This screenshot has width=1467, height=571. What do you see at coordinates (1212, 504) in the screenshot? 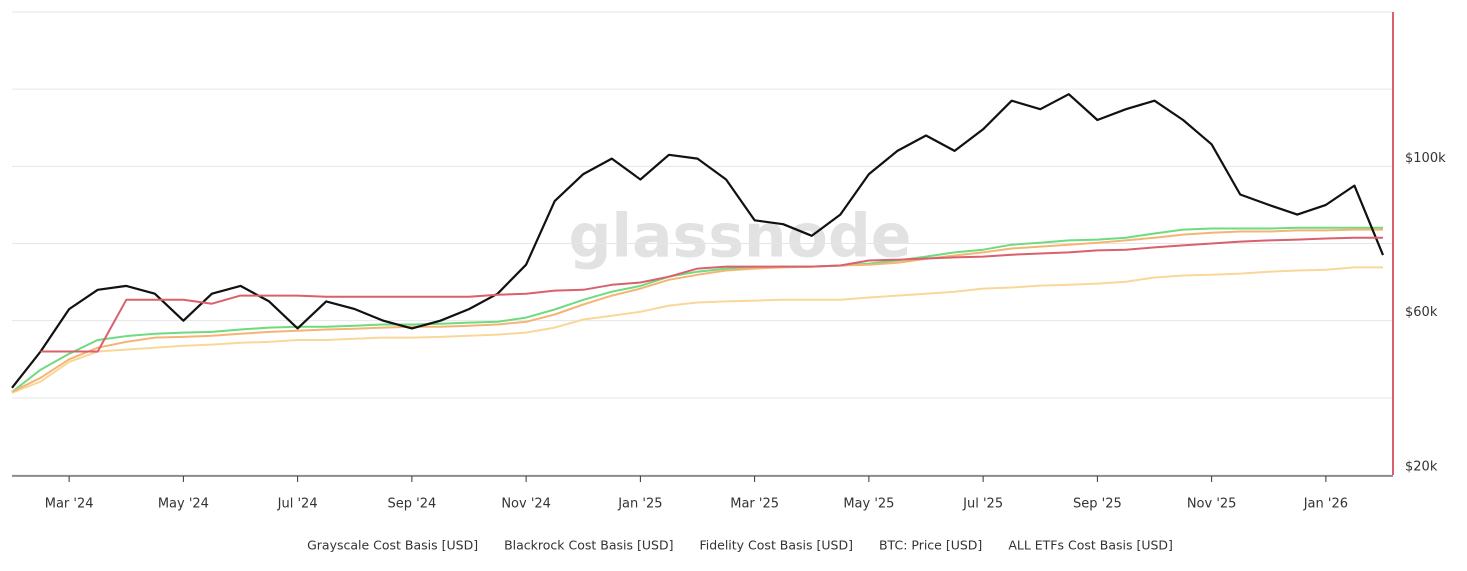
I see `x-tick-label: Nov '25` at bounding box center [1212, 504].